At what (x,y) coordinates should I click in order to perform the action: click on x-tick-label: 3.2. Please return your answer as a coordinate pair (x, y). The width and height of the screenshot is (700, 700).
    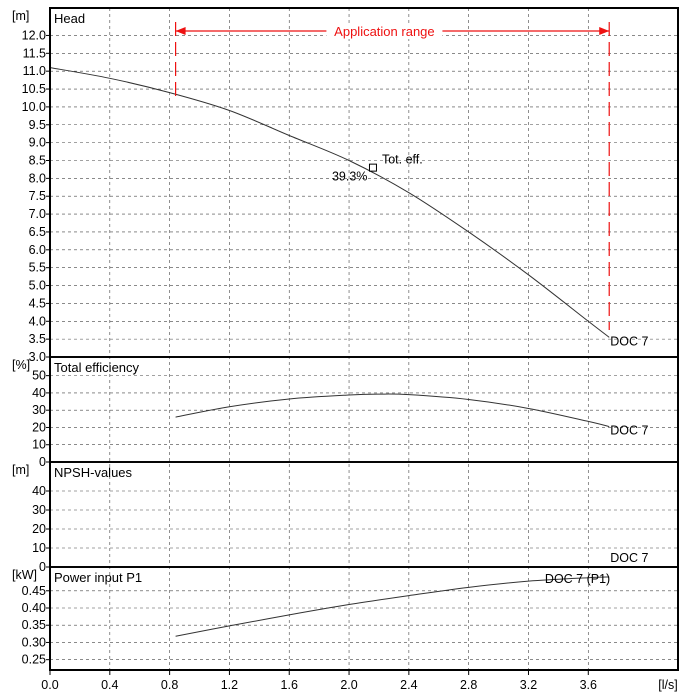
    Looking at the image, I should click on (528, 685).